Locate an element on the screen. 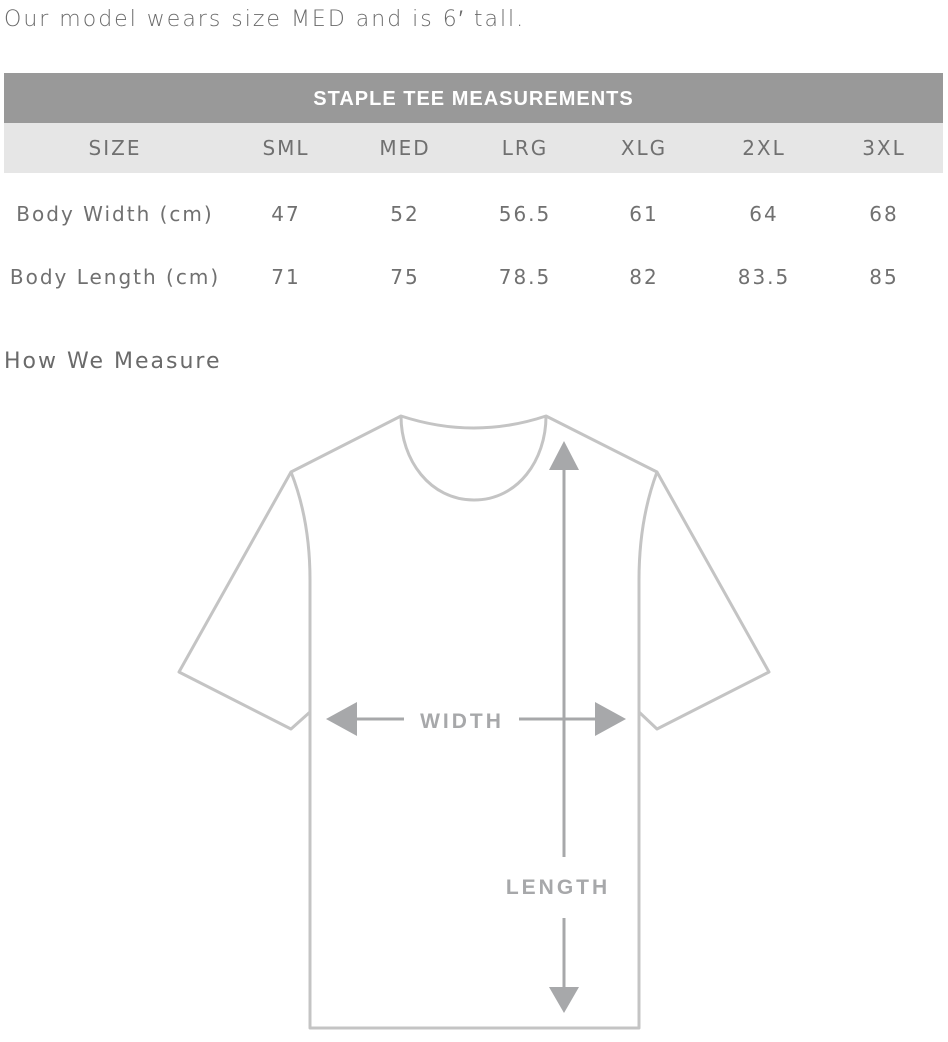 The image size is (948, 1042). column-header: 2XL is located at coordinates (764, 148).